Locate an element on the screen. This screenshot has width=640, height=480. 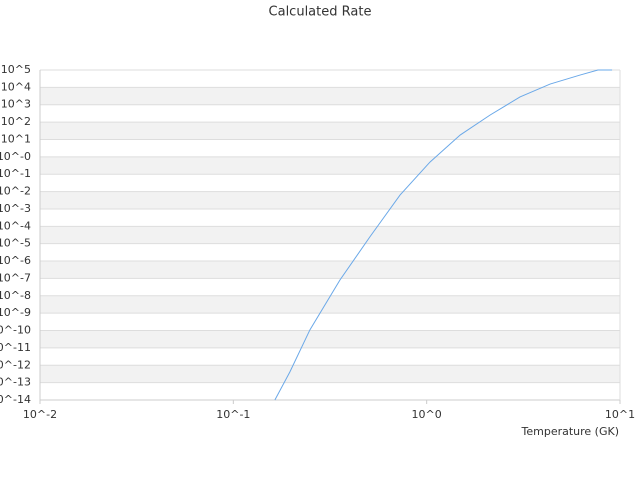
y-tick-label: 10^-1 is located at coordinates (15, 173).